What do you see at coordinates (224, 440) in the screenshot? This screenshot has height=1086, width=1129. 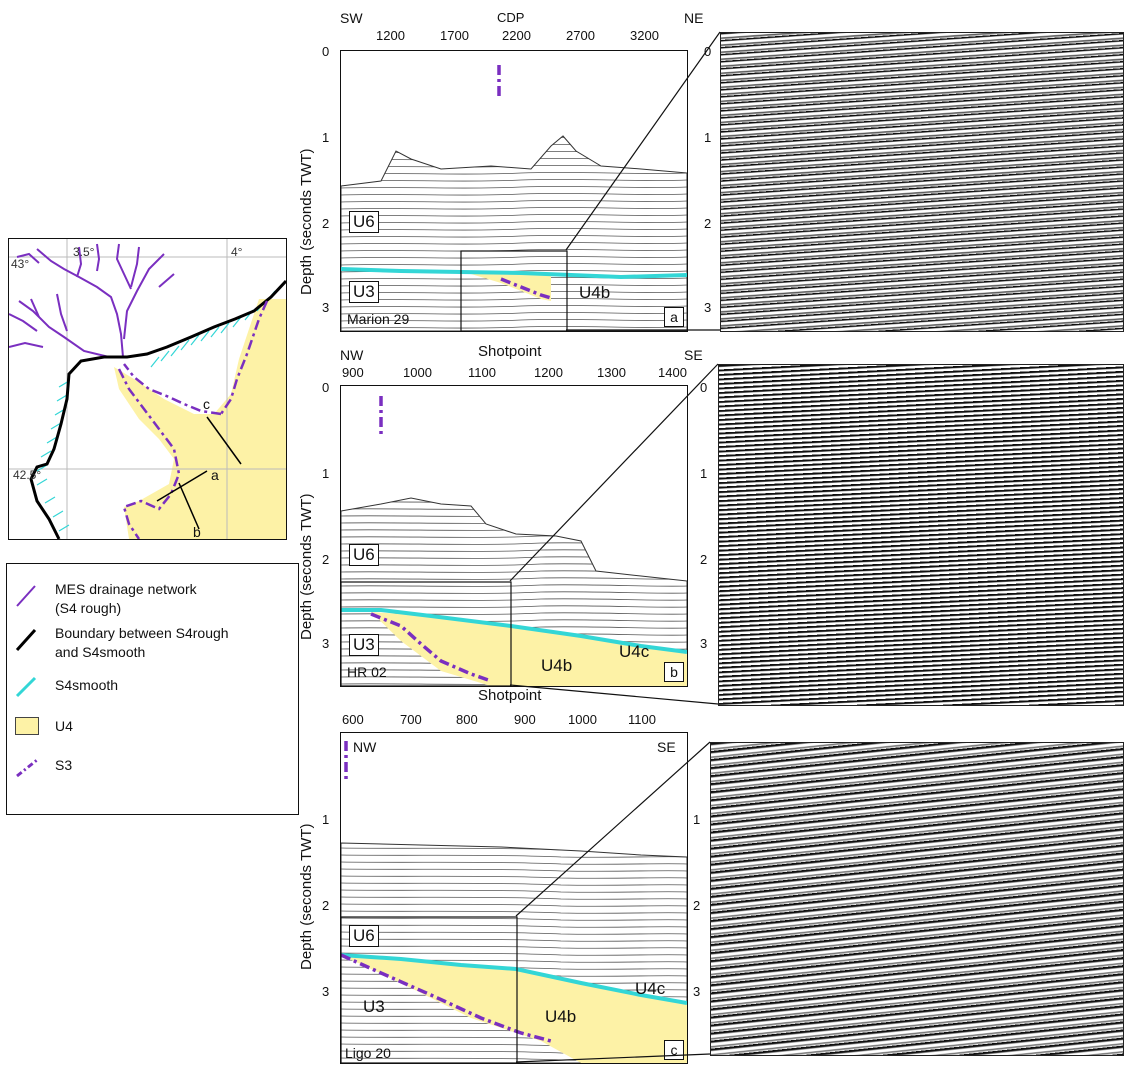 I see `profile-line-c` at bounding box center [224, 440].